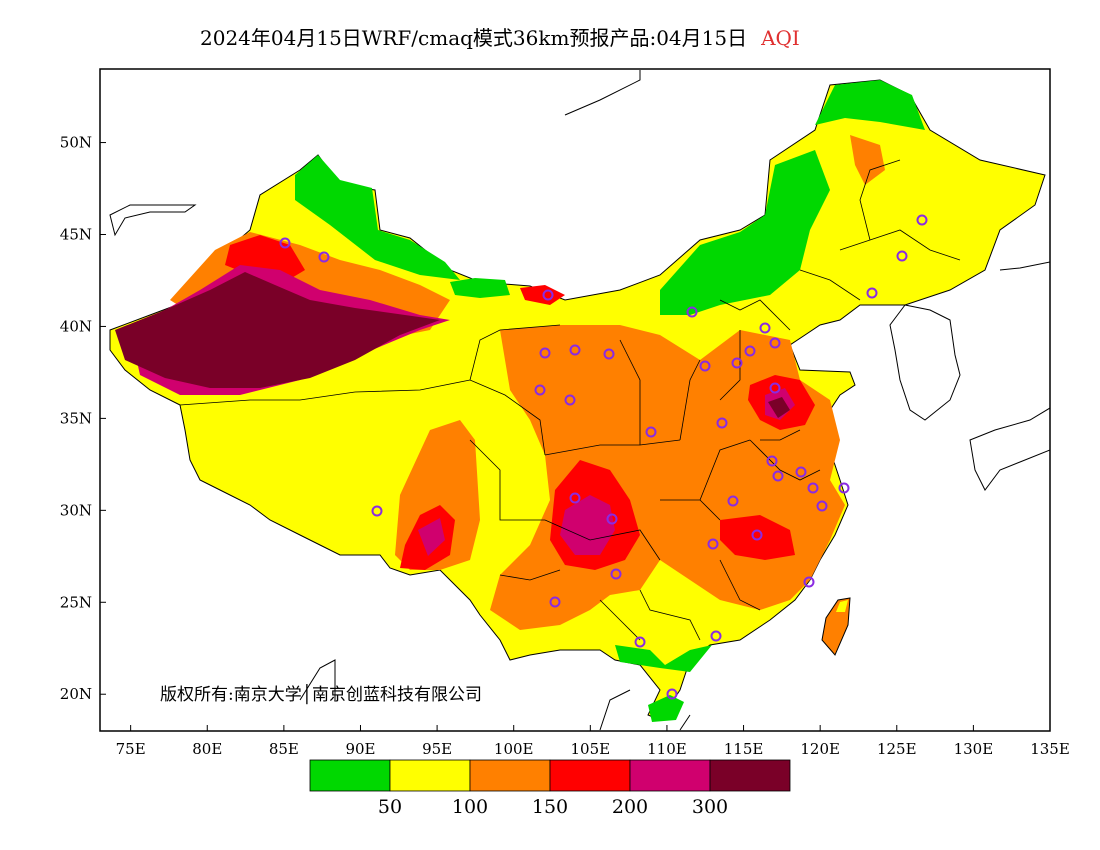  I want to click on y-tick-label: 45N, so click(76, 235).